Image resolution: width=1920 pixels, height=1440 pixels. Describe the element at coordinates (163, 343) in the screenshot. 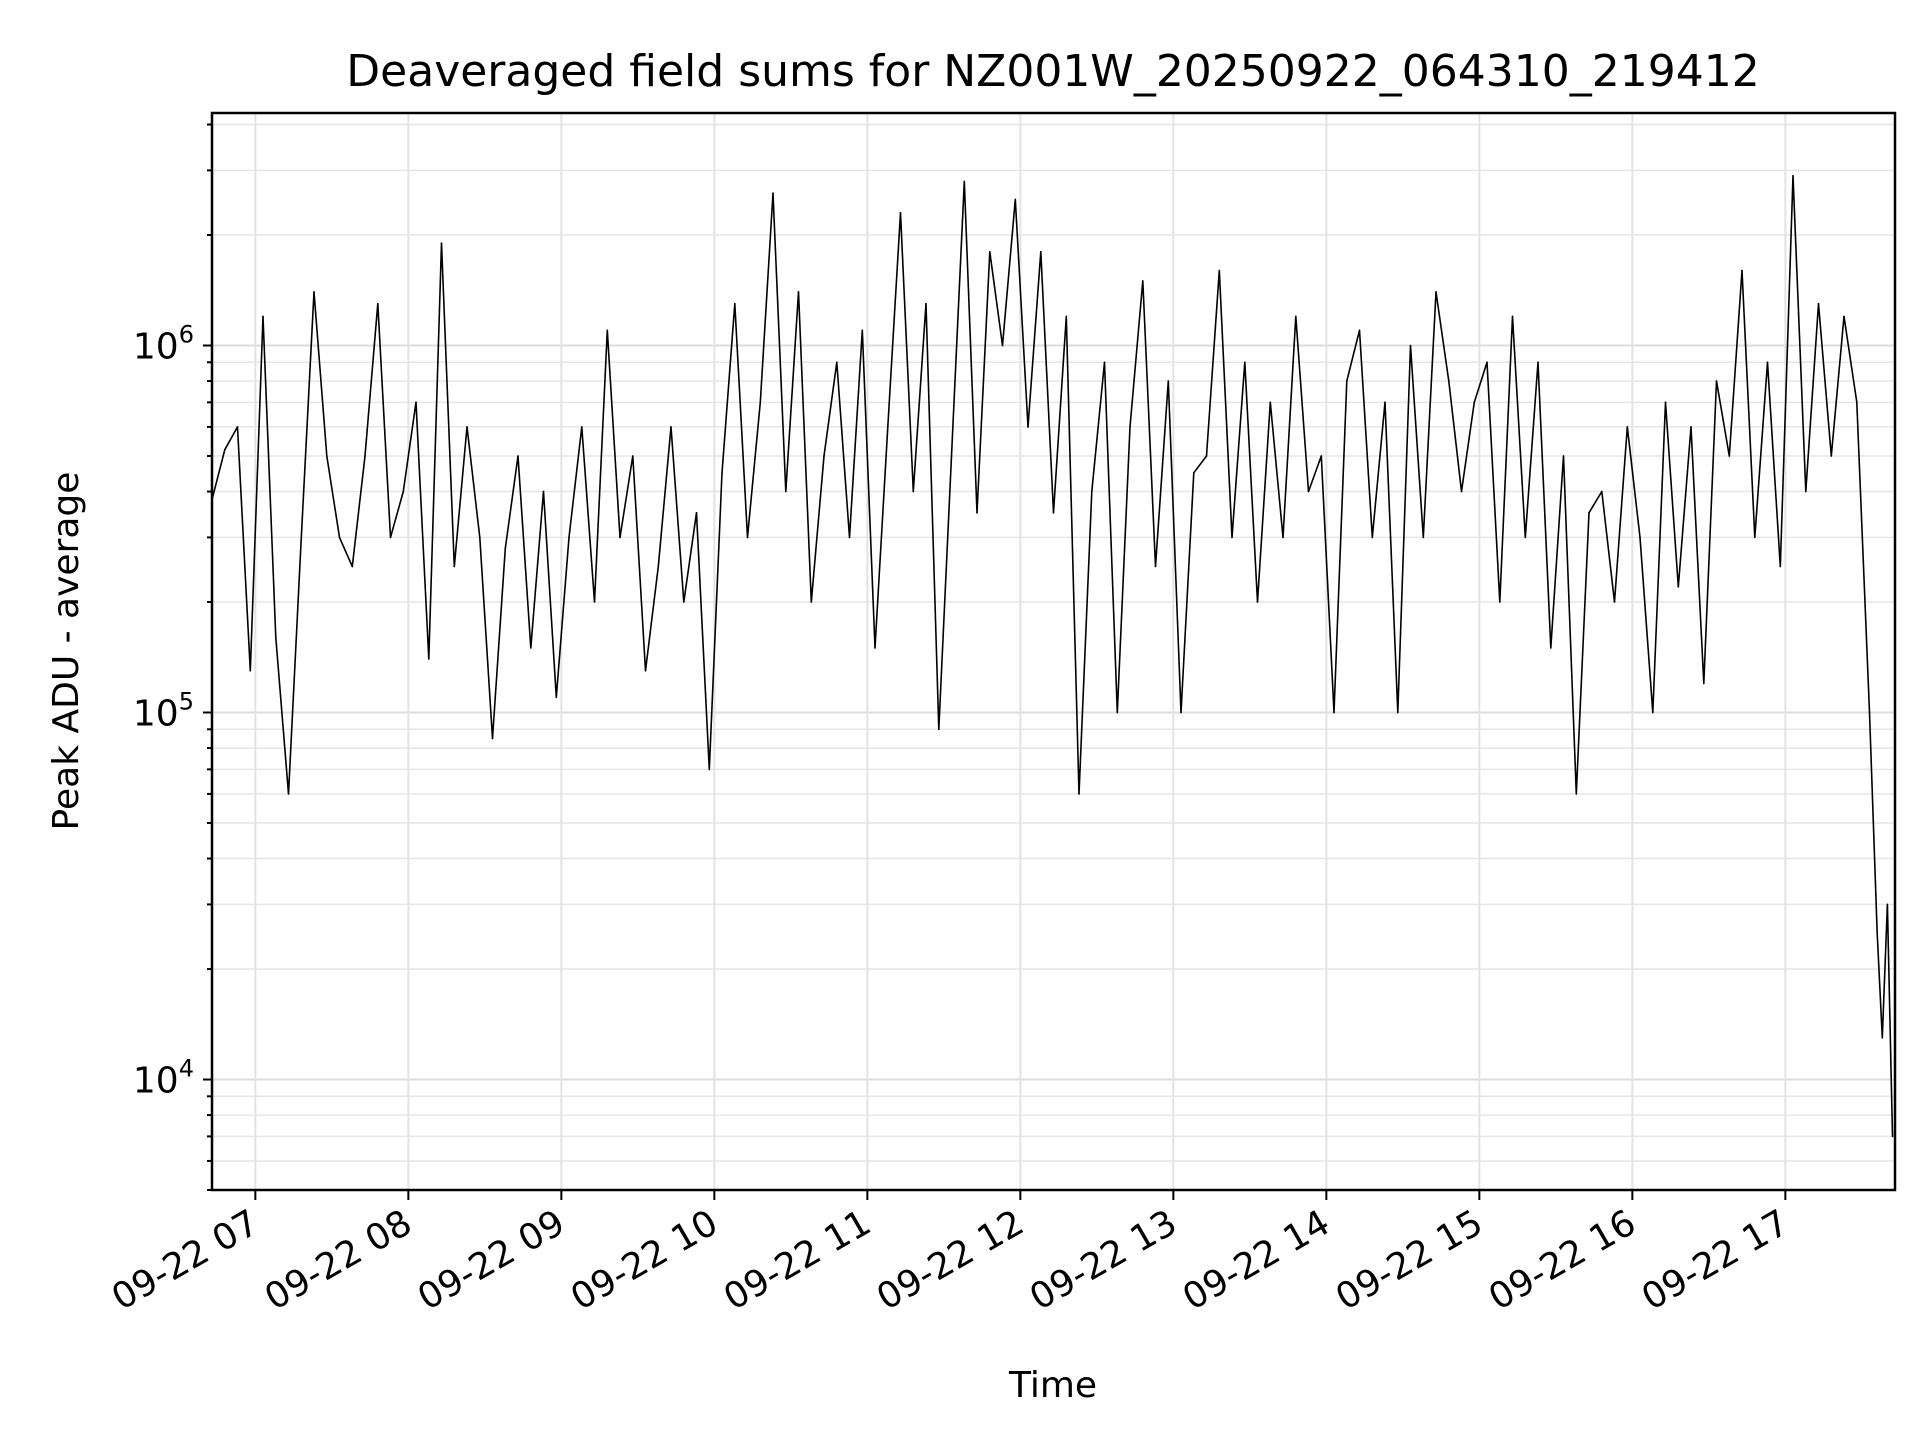

I see `y-tick-label: 10⁶` at that location.